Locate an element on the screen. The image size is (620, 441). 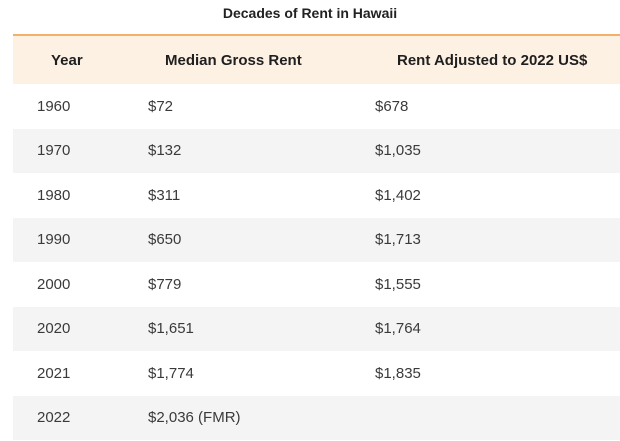
year-cell: 1970 is located at coordinates (54, 151).